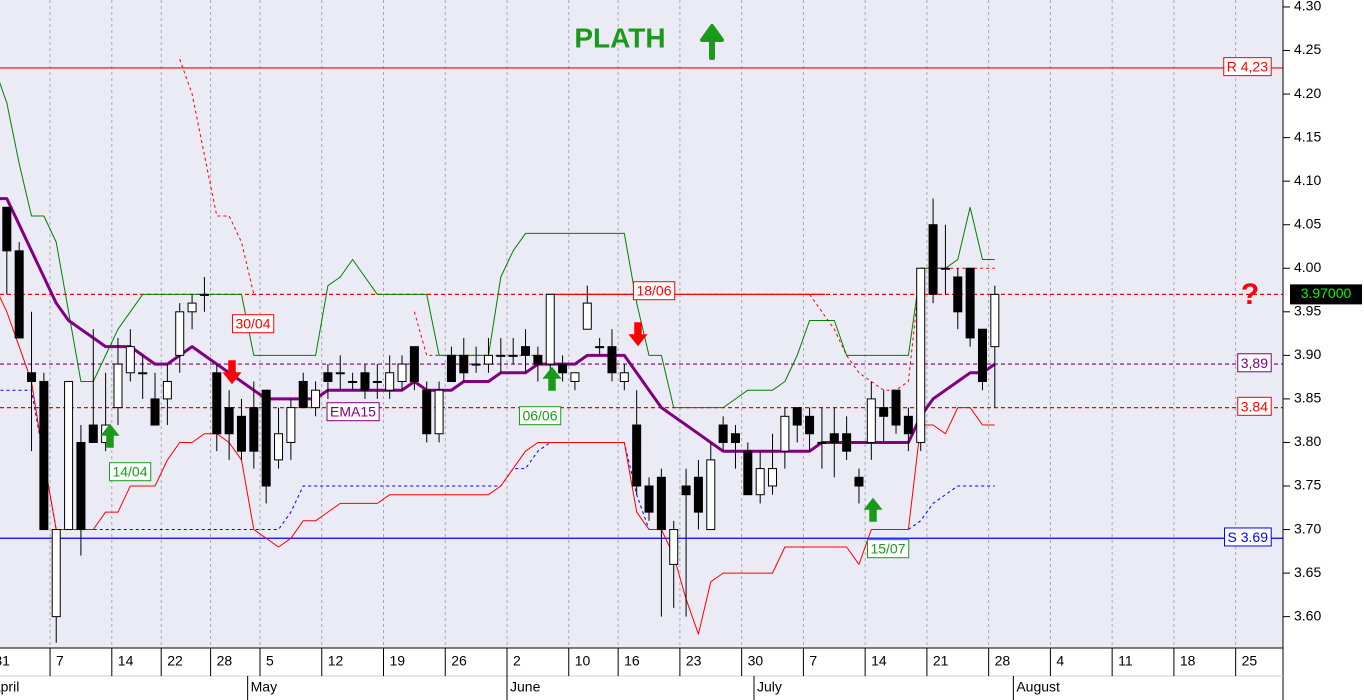 The image size is (1364, 700). What do you see at coordinates (1307, 528) in the screenshot?
I see `y-tick-label: 3.70` at bounding box center [1307, 528].